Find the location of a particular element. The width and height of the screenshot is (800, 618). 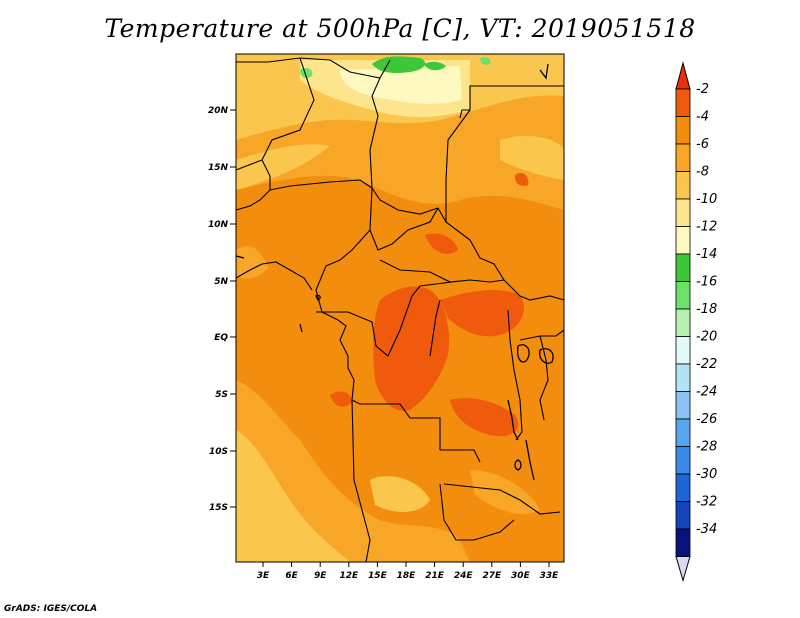

colorbar-label: -30 is located at coordinates (706, 474).